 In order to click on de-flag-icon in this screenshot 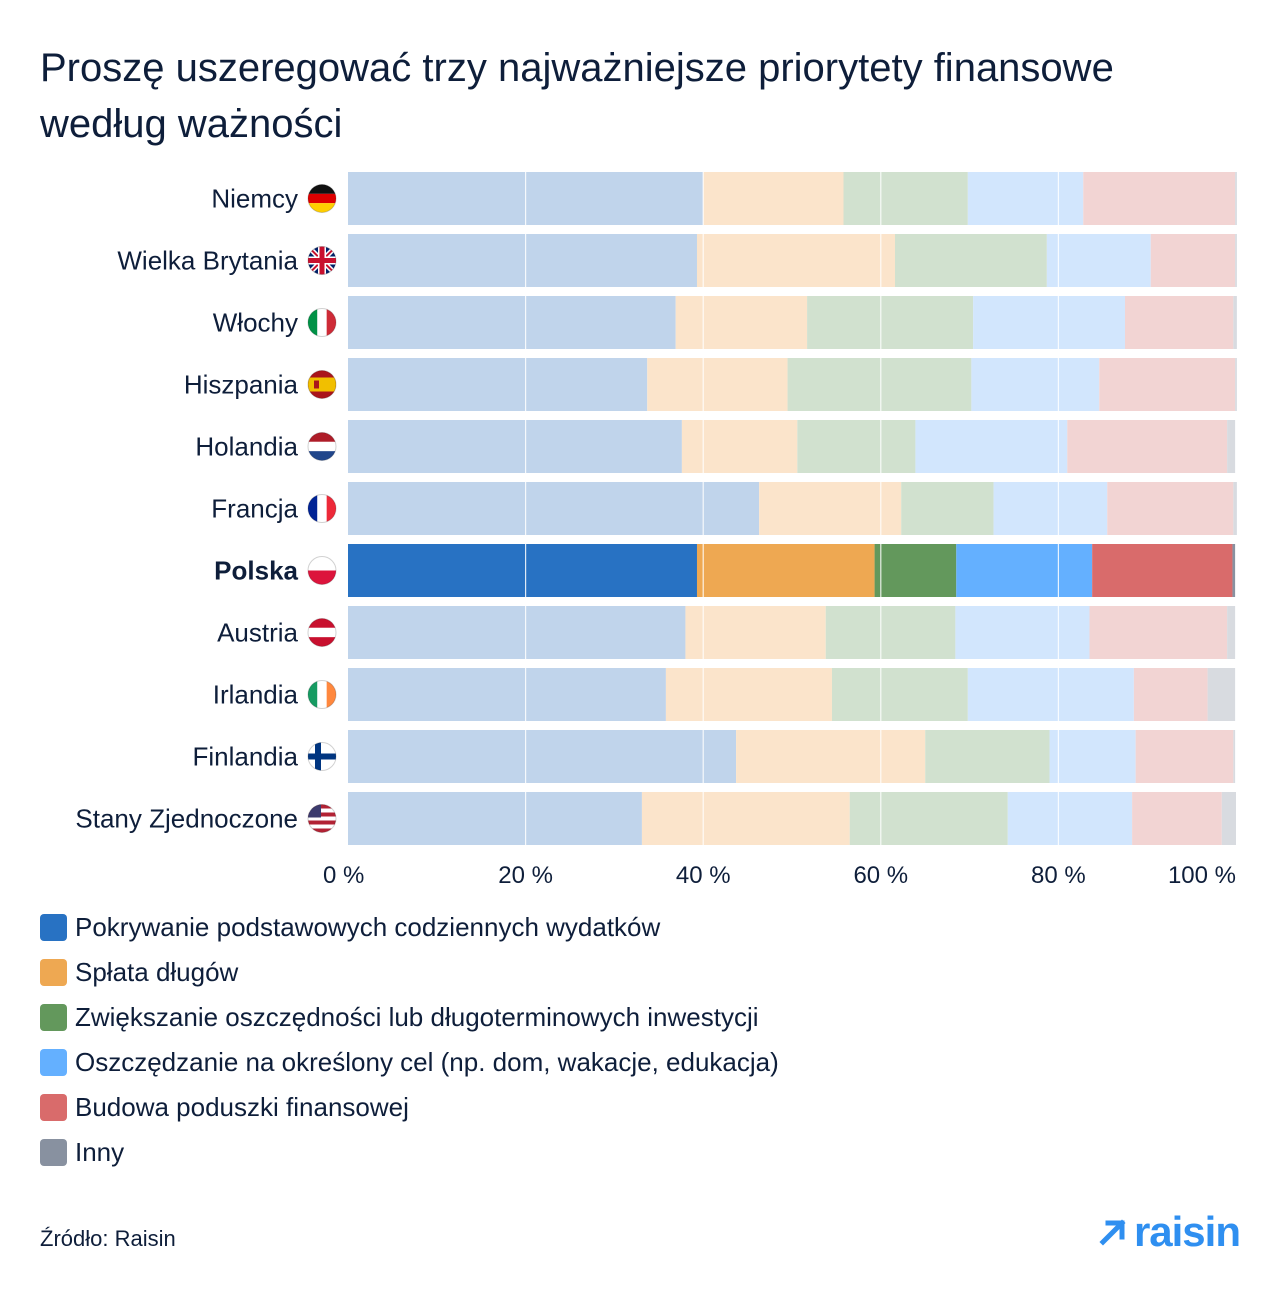, I will do `click(322, 198)`.